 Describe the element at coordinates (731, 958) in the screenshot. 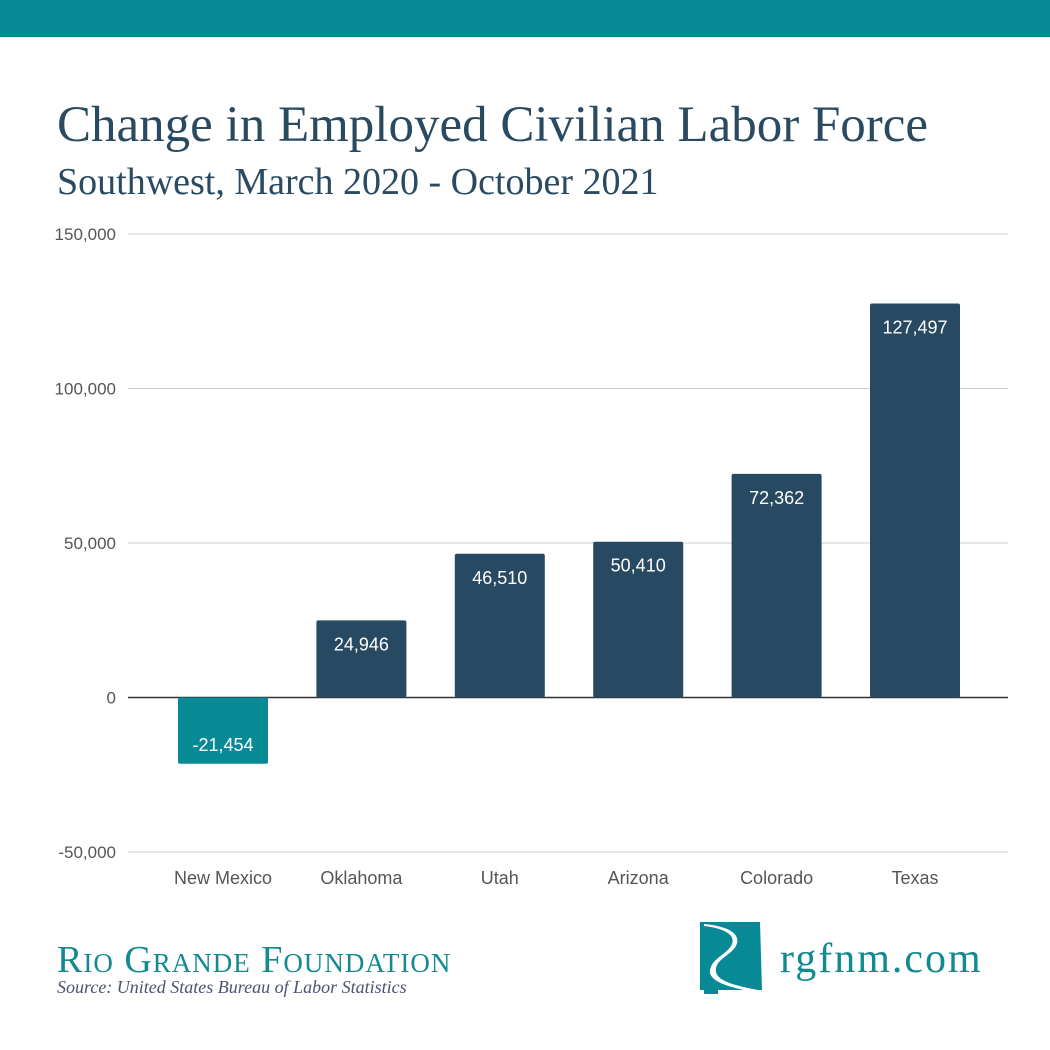

I see `new-mexico-river-logo-icon` at that location.